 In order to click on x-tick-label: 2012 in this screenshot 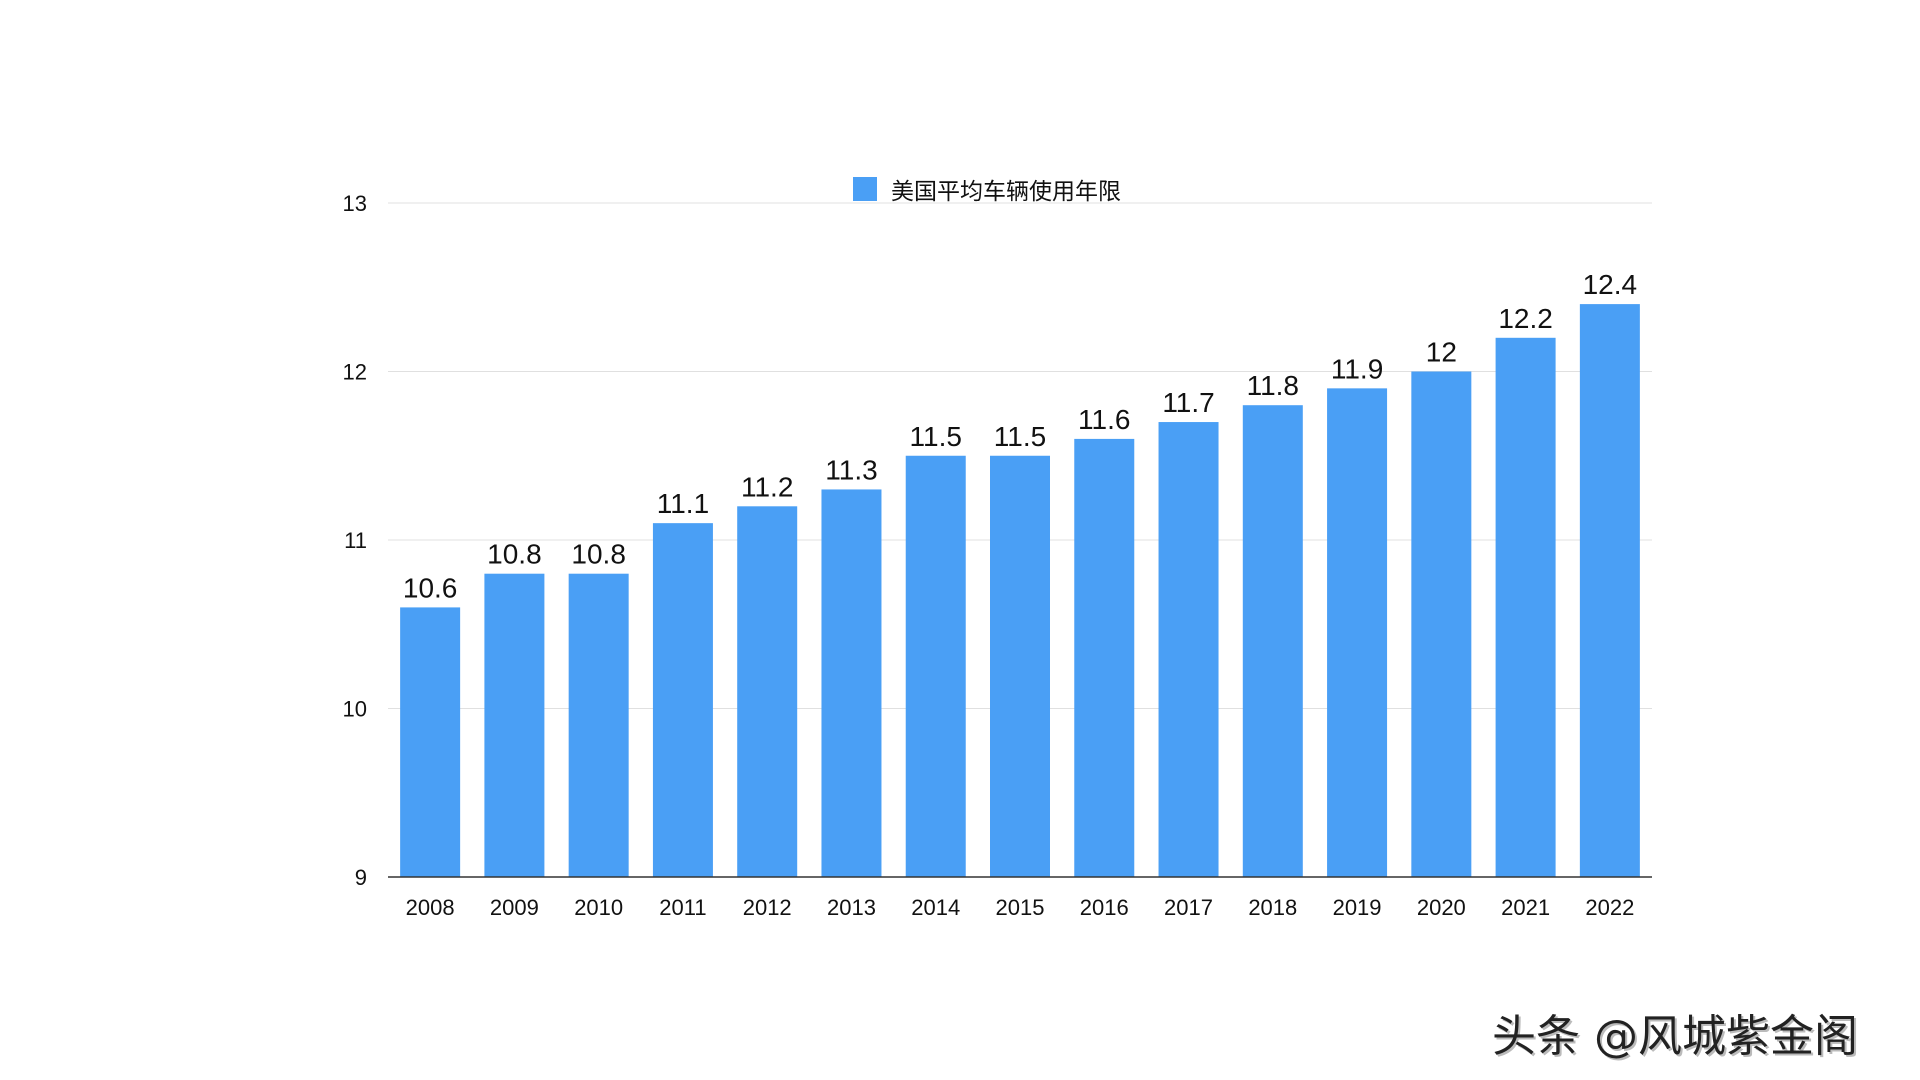, I will do `click(767, 907)`.